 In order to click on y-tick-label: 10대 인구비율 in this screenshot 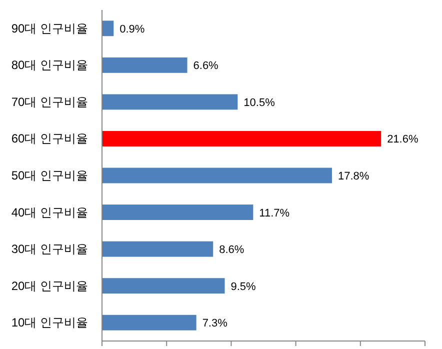, I will do `click(49, 323)`.